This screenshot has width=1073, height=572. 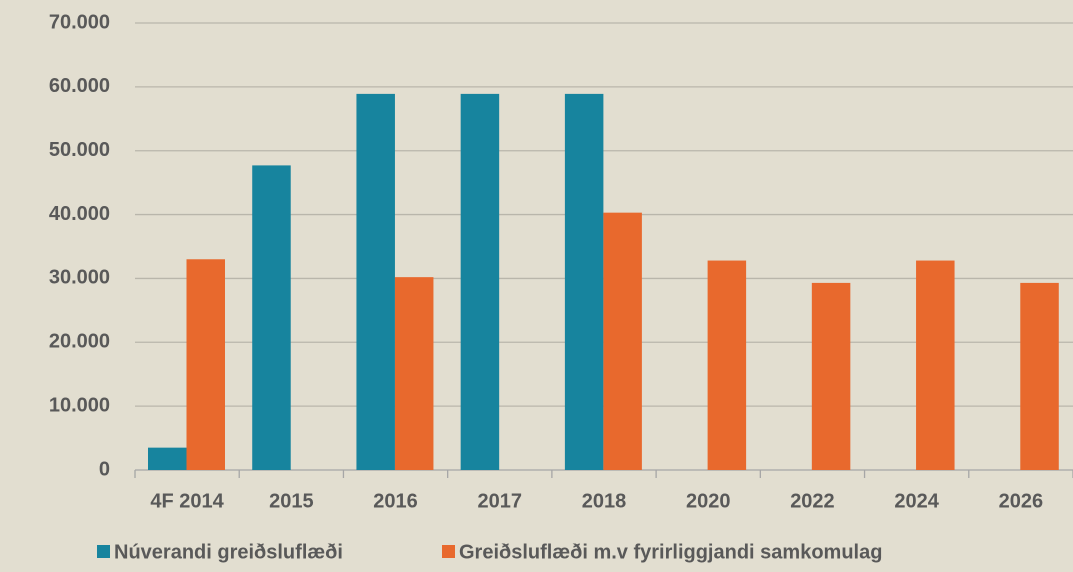 I want to click on x-tick-label: 4F 2014, so click(x=187, y=501).